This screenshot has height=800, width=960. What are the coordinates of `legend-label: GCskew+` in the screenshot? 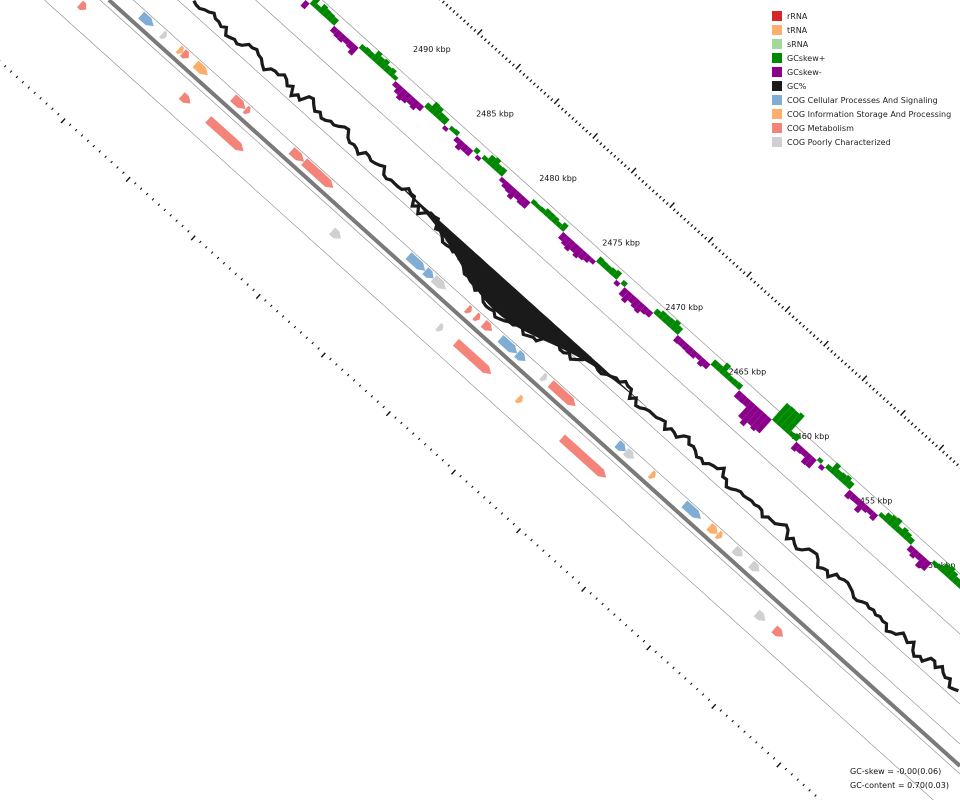 It's located at (806, 58).